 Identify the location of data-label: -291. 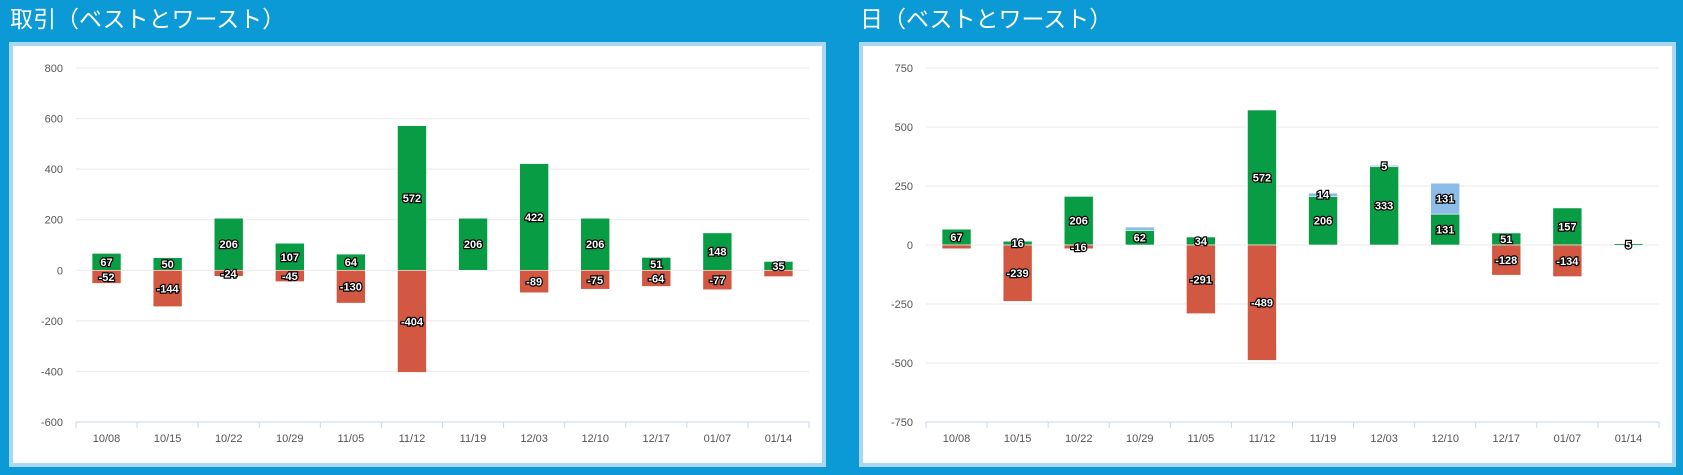
(1201, 280).